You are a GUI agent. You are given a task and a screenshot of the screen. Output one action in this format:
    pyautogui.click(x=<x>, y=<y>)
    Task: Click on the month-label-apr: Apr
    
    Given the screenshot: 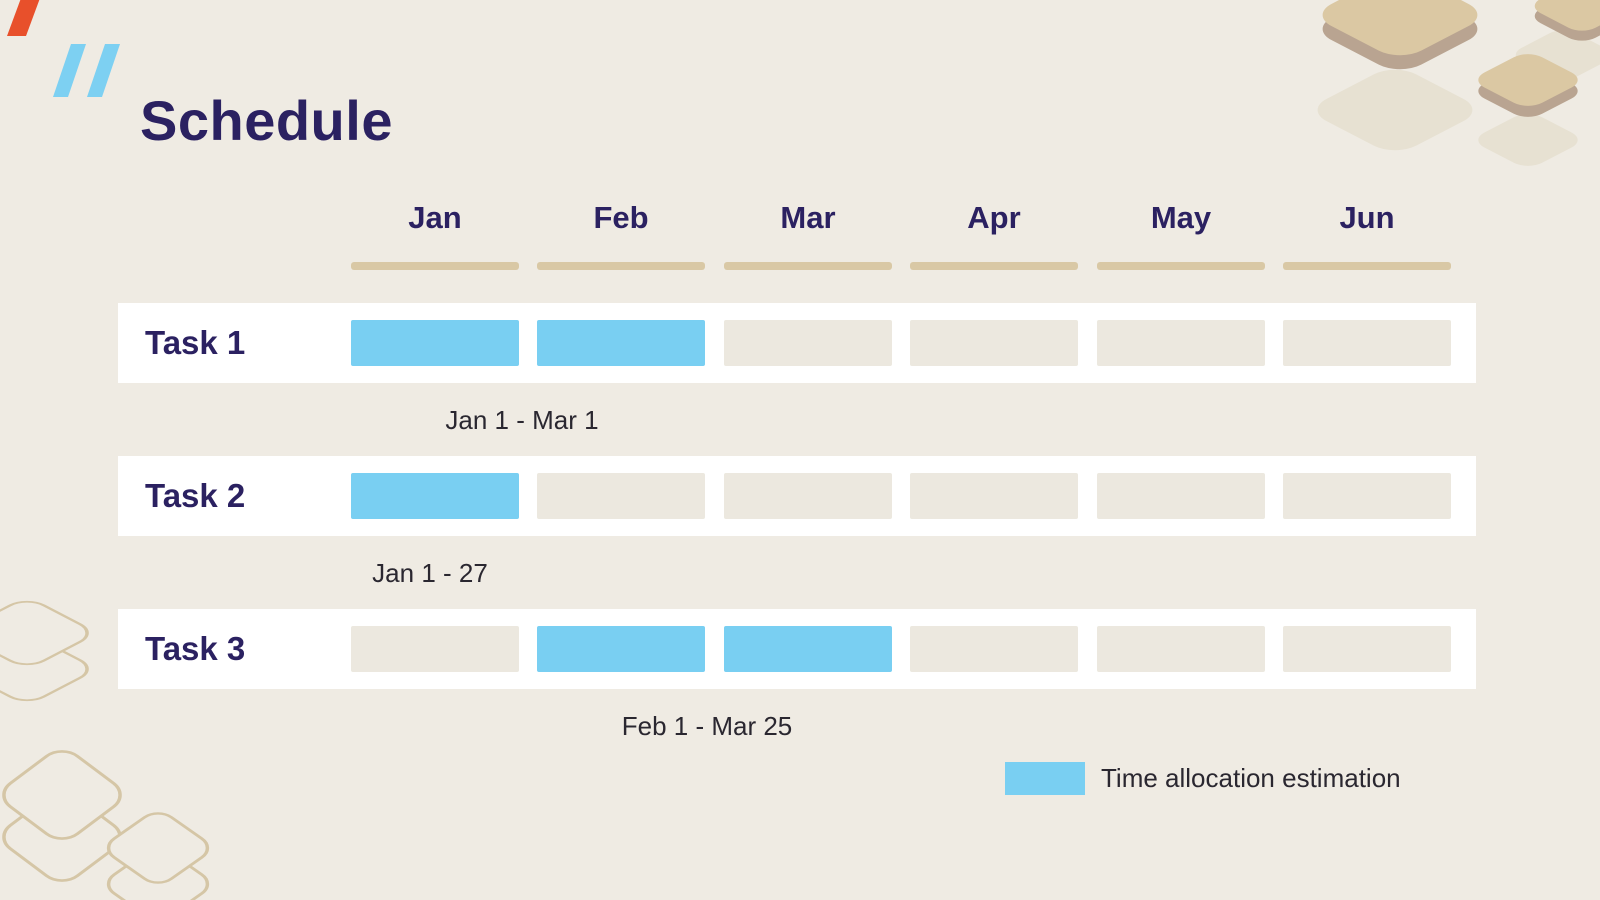 What is the action you would take?
    pyautogui.click(x=994, y=217)
    